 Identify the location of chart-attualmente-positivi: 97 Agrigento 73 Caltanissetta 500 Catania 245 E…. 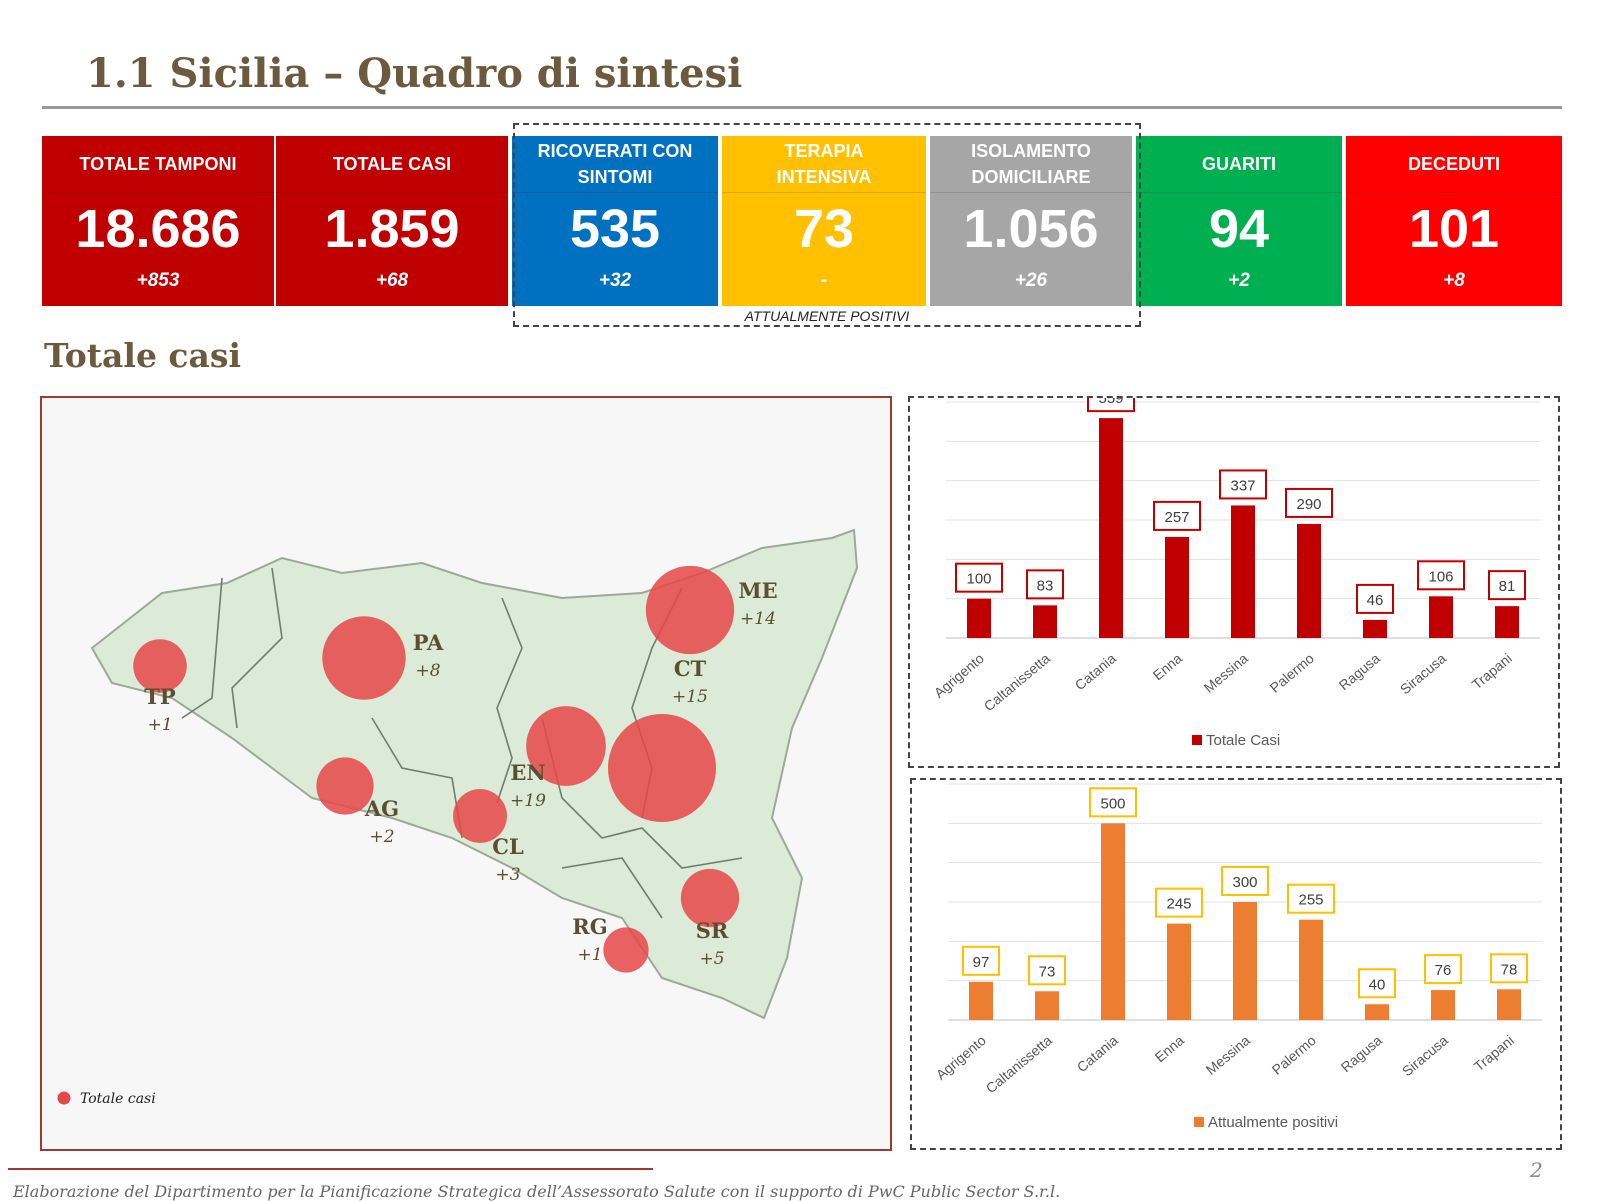
(1237, 957).